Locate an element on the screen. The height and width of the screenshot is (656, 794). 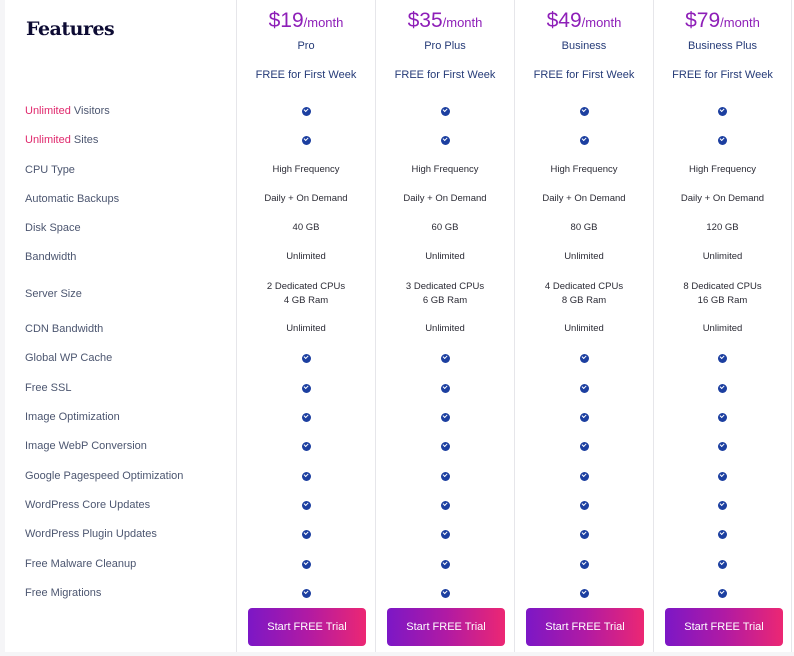
feature-label: Bandwidth is located at coordinates (120, 257).